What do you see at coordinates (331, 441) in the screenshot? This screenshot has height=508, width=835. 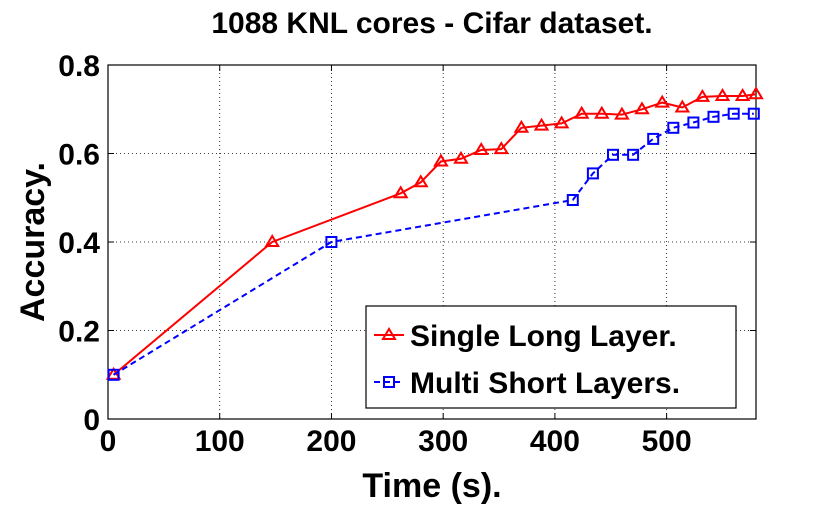 I see `x-tick-label: 200` at bounding box center [331, 441].